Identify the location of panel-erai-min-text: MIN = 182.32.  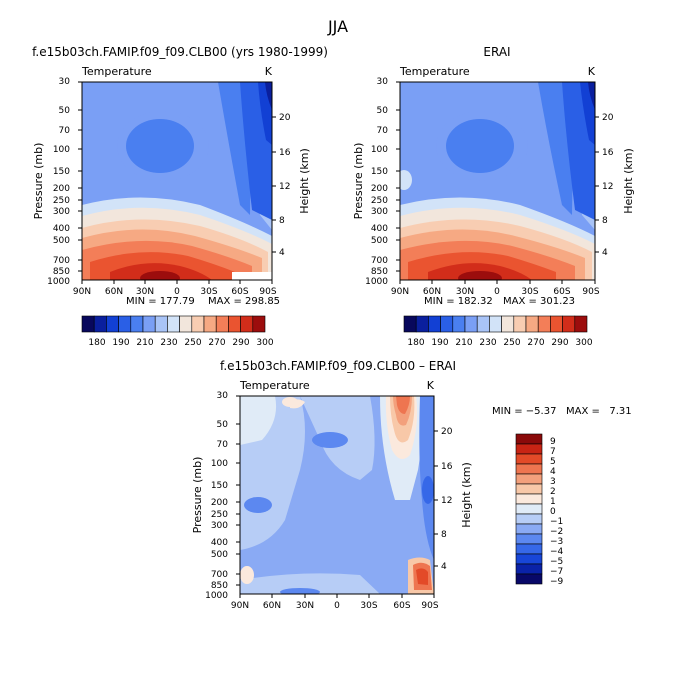
(458, 301).